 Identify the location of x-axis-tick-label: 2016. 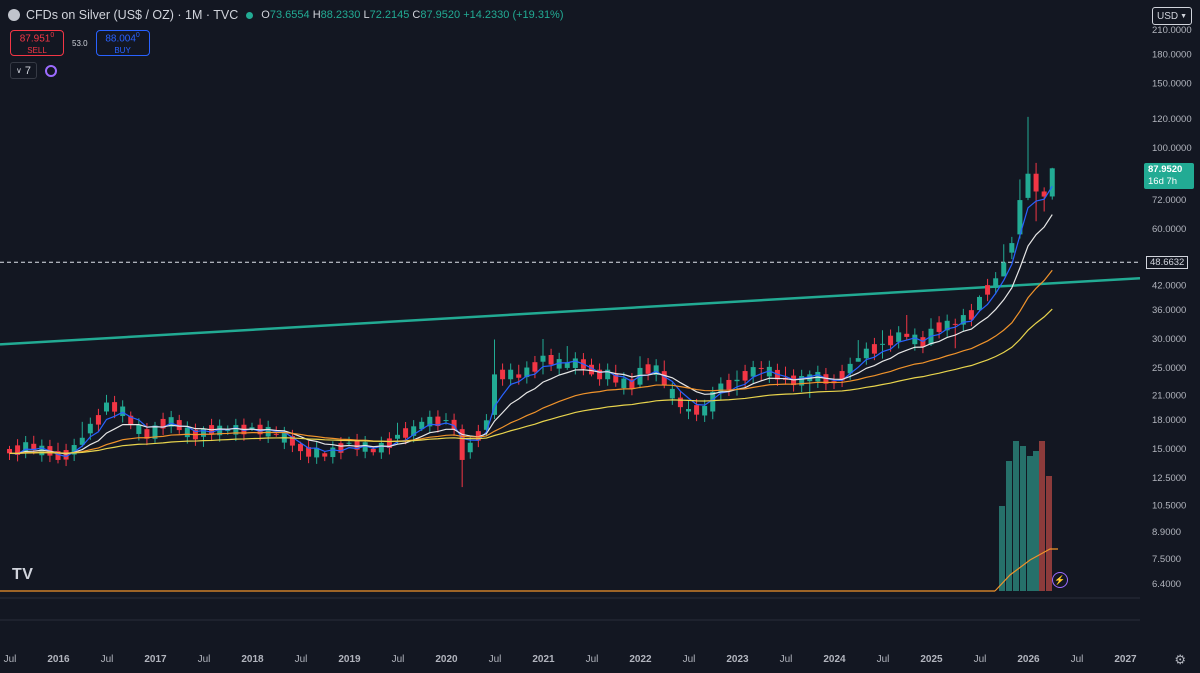
(58, 659).